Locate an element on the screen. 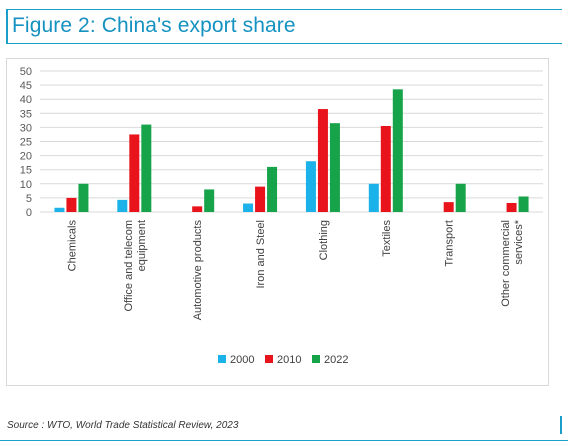 This screenshot has height=446, width=568. legend-swatch-2022 is located at coordinates (316, 359).